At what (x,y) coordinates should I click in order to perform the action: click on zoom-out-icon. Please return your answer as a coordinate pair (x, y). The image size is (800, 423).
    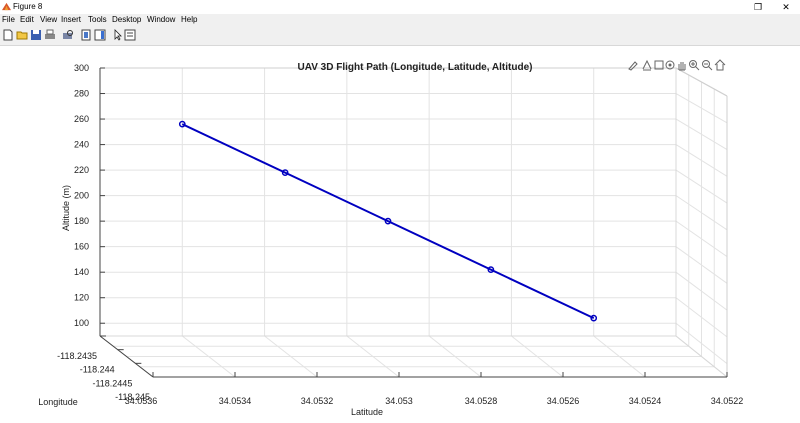
    Looking at the image, I should click on (707, 65).